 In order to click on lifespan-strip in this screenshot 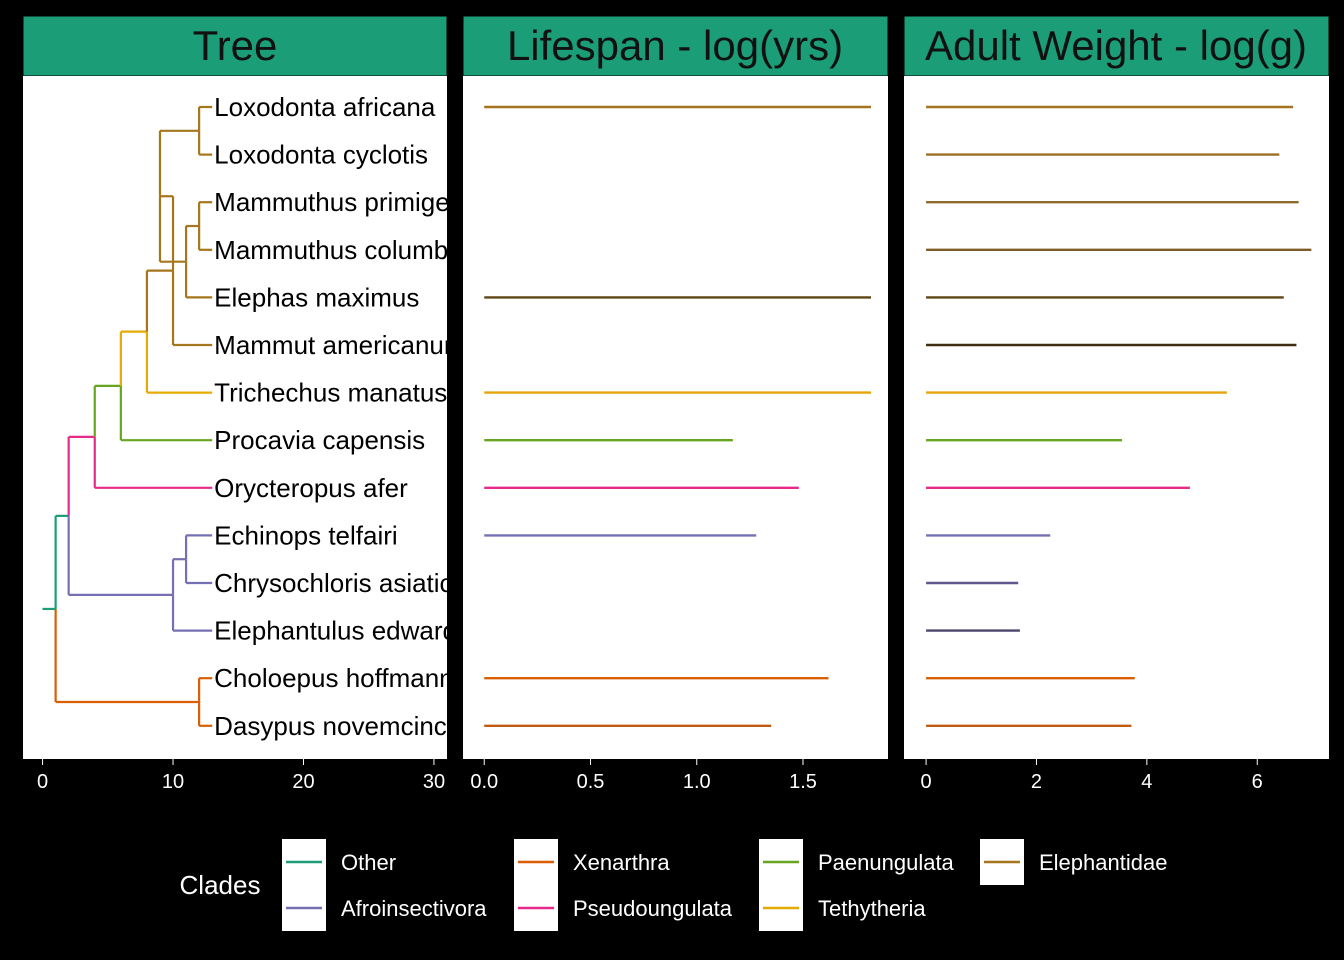, I will do `click(675, 46)`.